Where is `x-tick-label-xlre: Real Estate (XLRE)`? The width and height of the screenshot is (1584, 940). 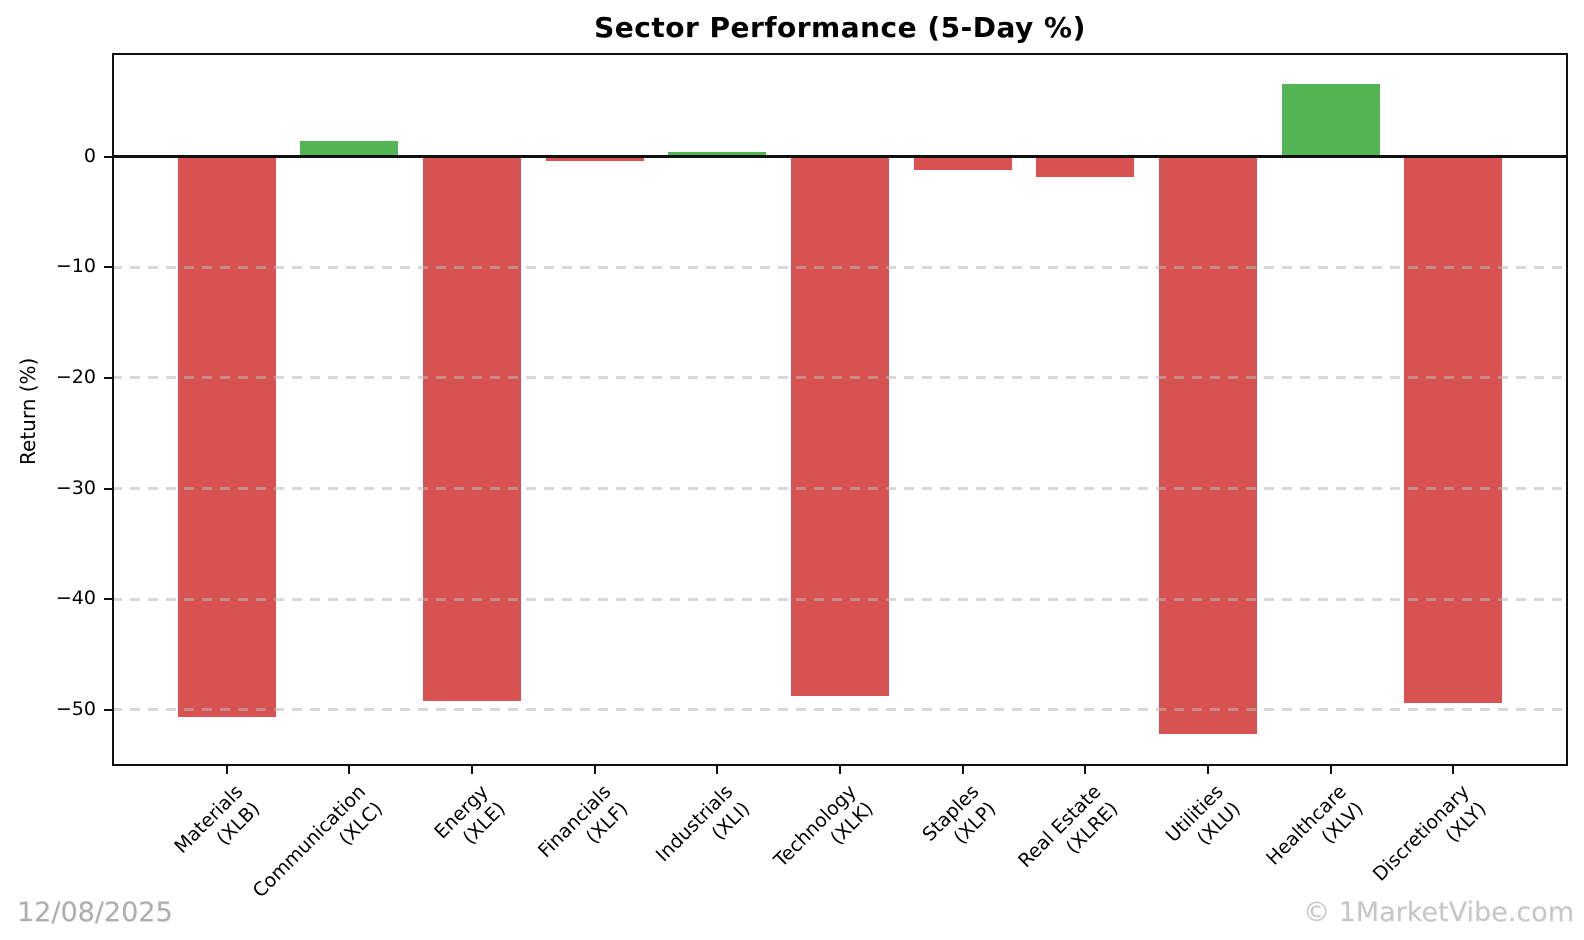 x-tick-label-xlre: Real Estate (XLRE) is located at coordinates (1069, 835).